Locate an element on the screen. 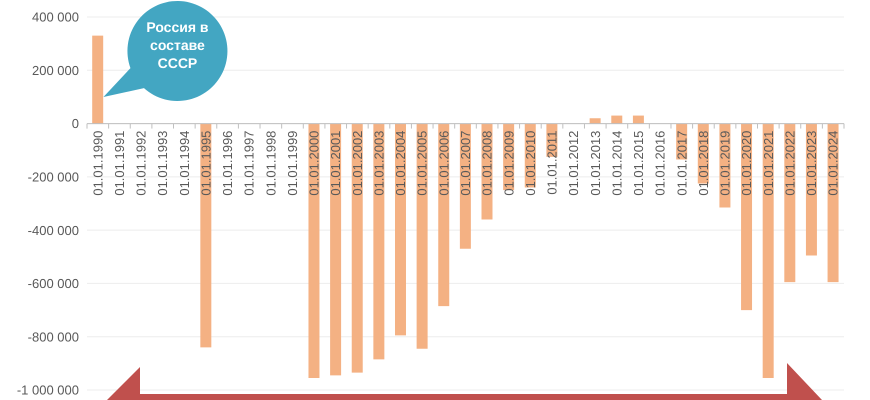  x-tick-label: 01.01.2000 is located at coordinates (314, 163).